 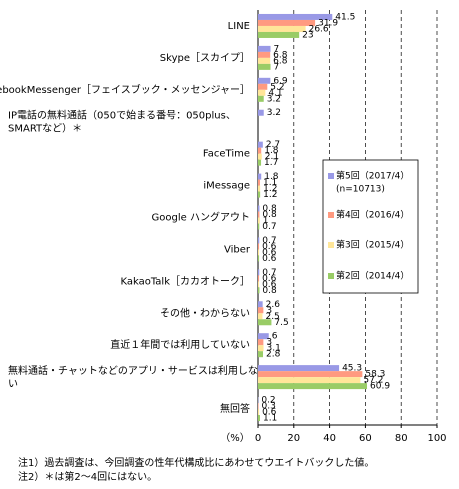 I want to click on value-label: 41.5, so click(x=345, y=17).